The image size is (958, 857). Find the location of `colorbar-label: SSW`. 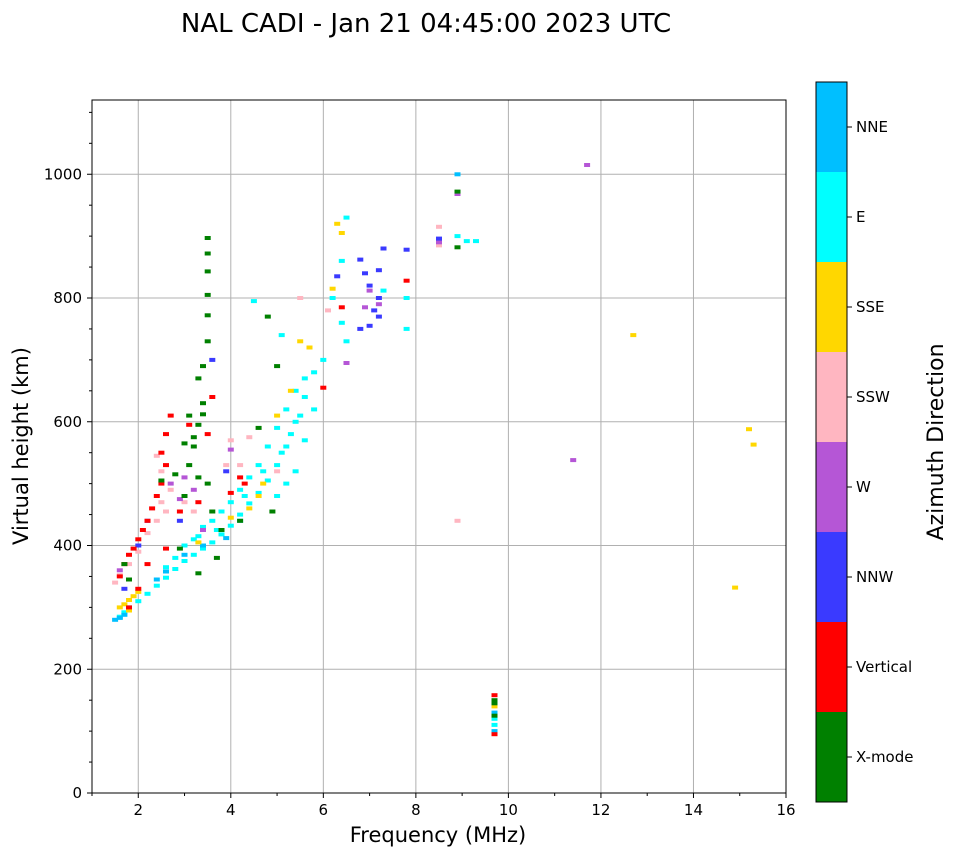

colorbar-label: SSW is located at coordinates (873, 397).